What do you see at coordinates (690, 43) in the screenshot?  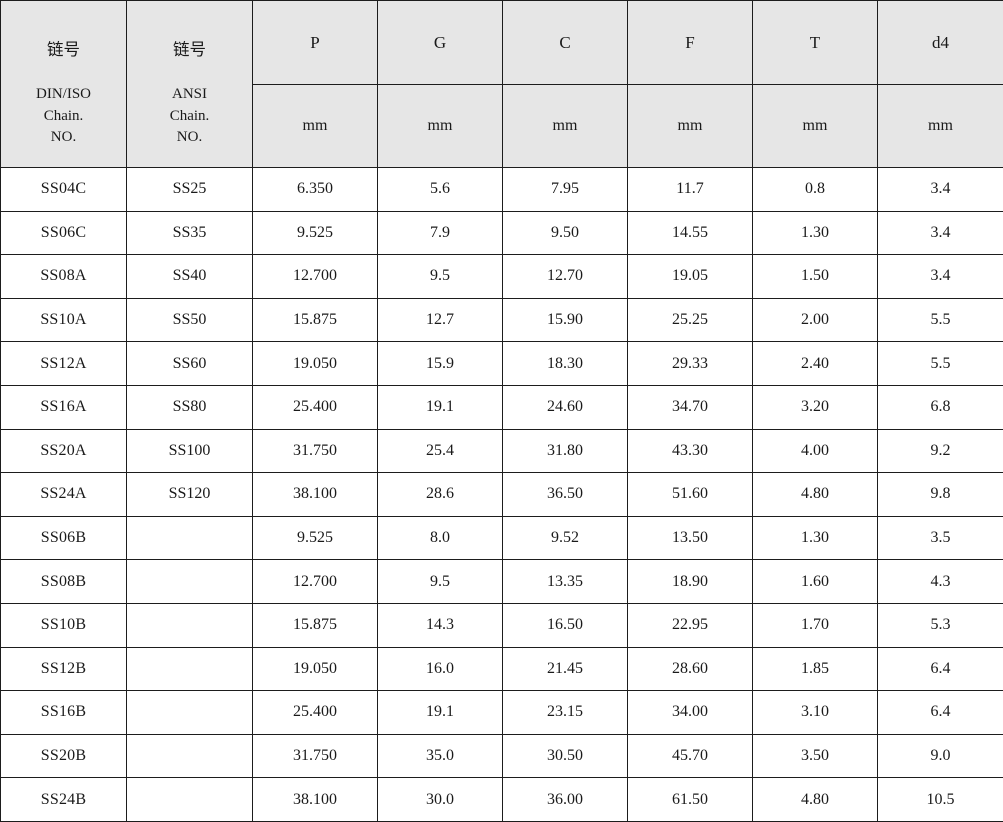 I see `header-symbol-f: F` at bounding box center [690, 43].